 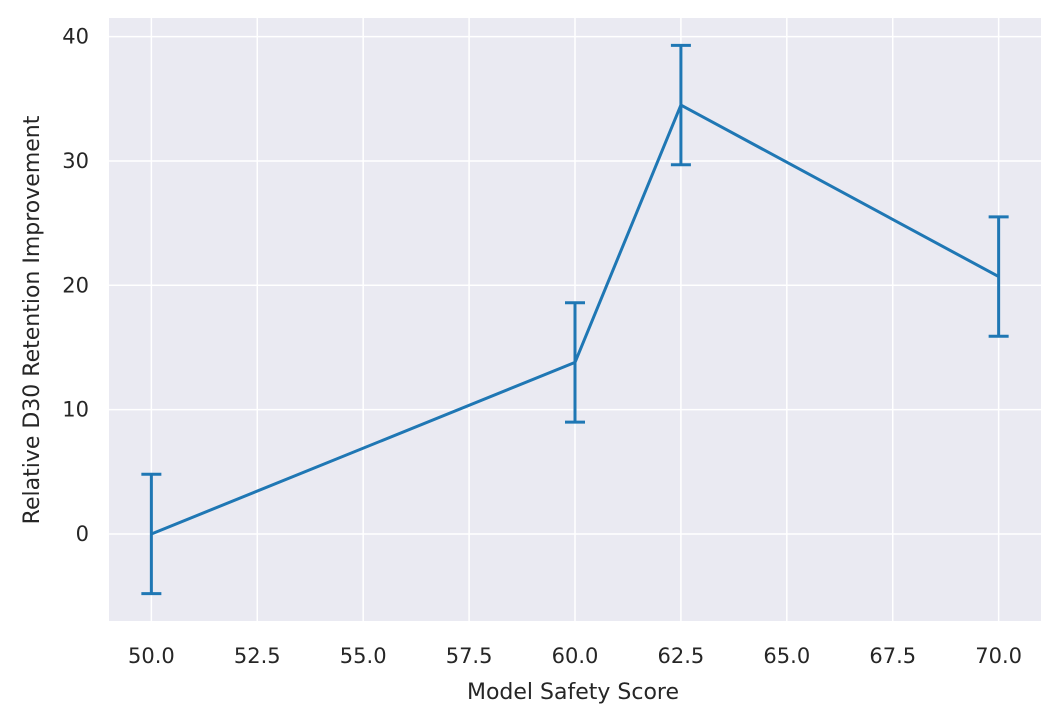 What do you see at coordinates (75, 37) in the screenshot?
I see `y-tick-label: 40` at bounding box center [75, 37].